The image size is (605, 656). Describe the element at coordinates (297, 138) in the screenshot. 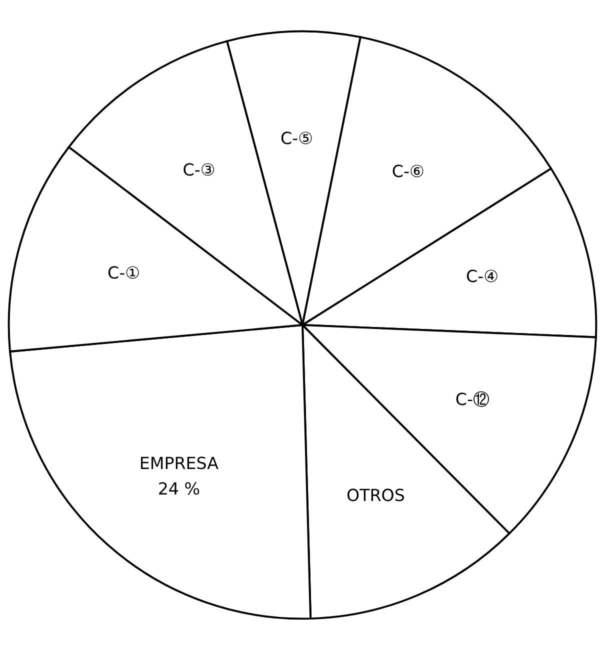

I see `slice-label: C-⑤` at that location.